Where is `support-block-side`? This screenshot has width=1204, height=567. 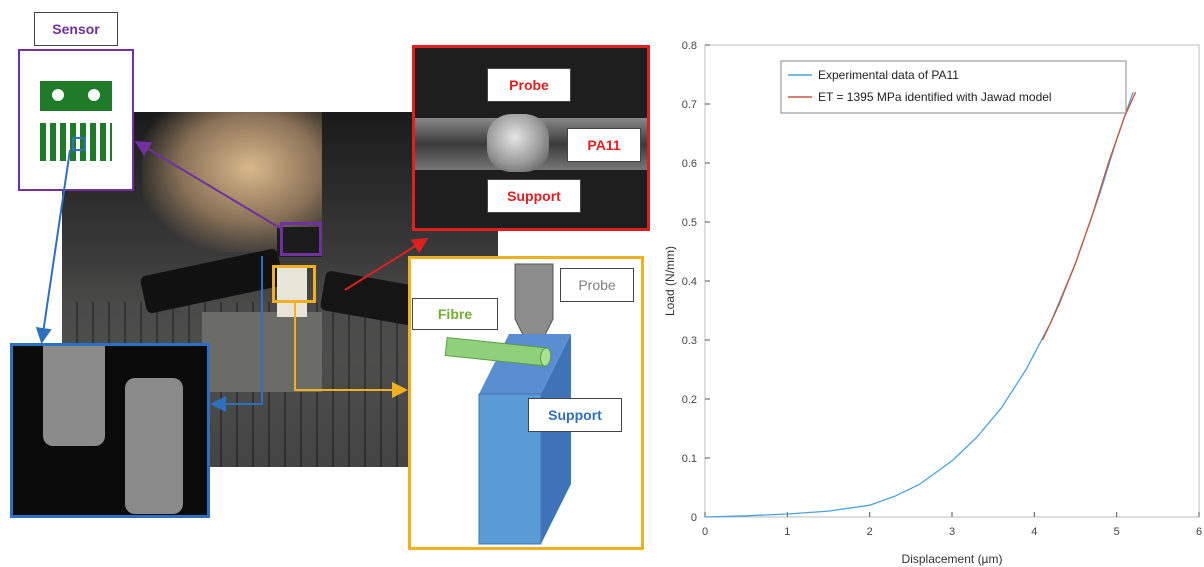
support-block-side is located at coordinates (556, 439).